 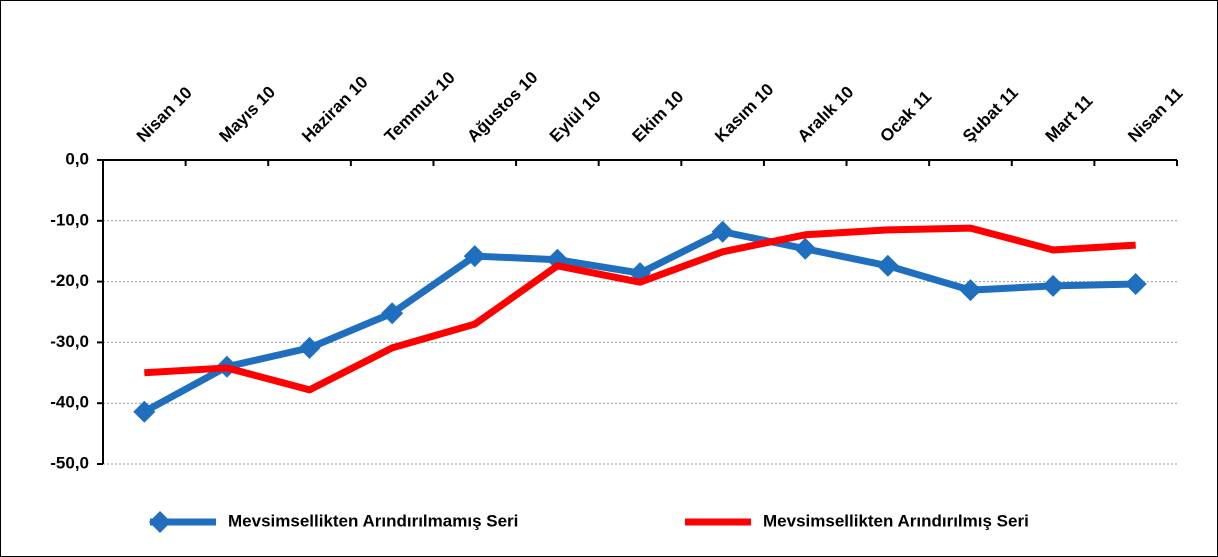 I want to click on y-tick-label: 0,0, so click(x=77, y=158).